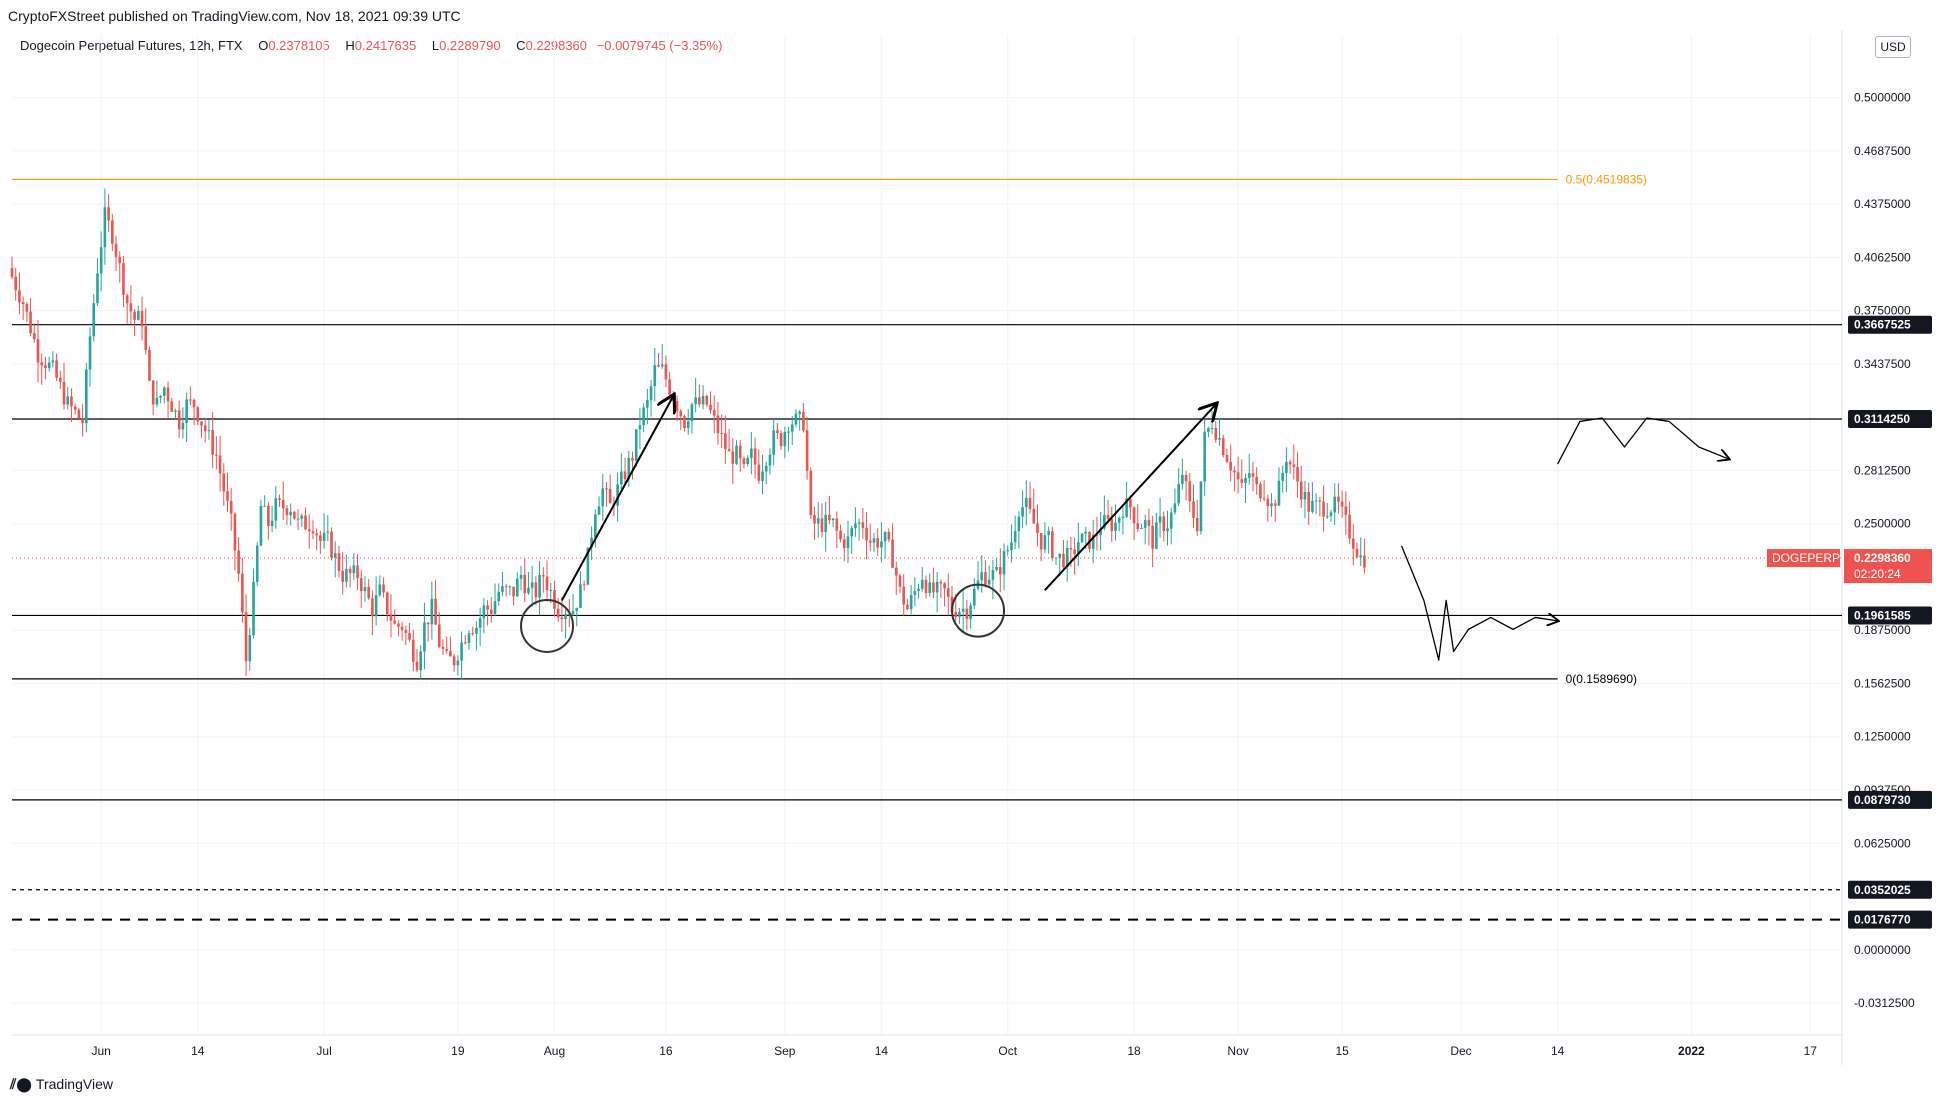 The image size is (1942, 1103). I want to click on time-tick-label: 14, so click(198, 1051).